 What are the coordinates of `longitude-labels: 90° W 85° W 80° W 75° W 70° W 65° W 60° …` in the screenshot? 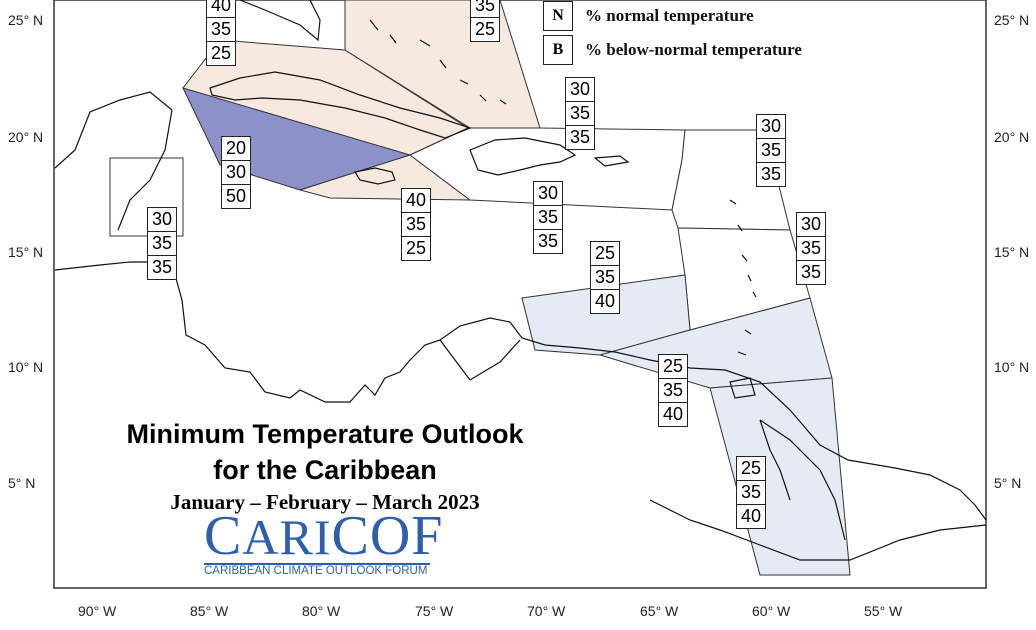 It's located at (490, 611).